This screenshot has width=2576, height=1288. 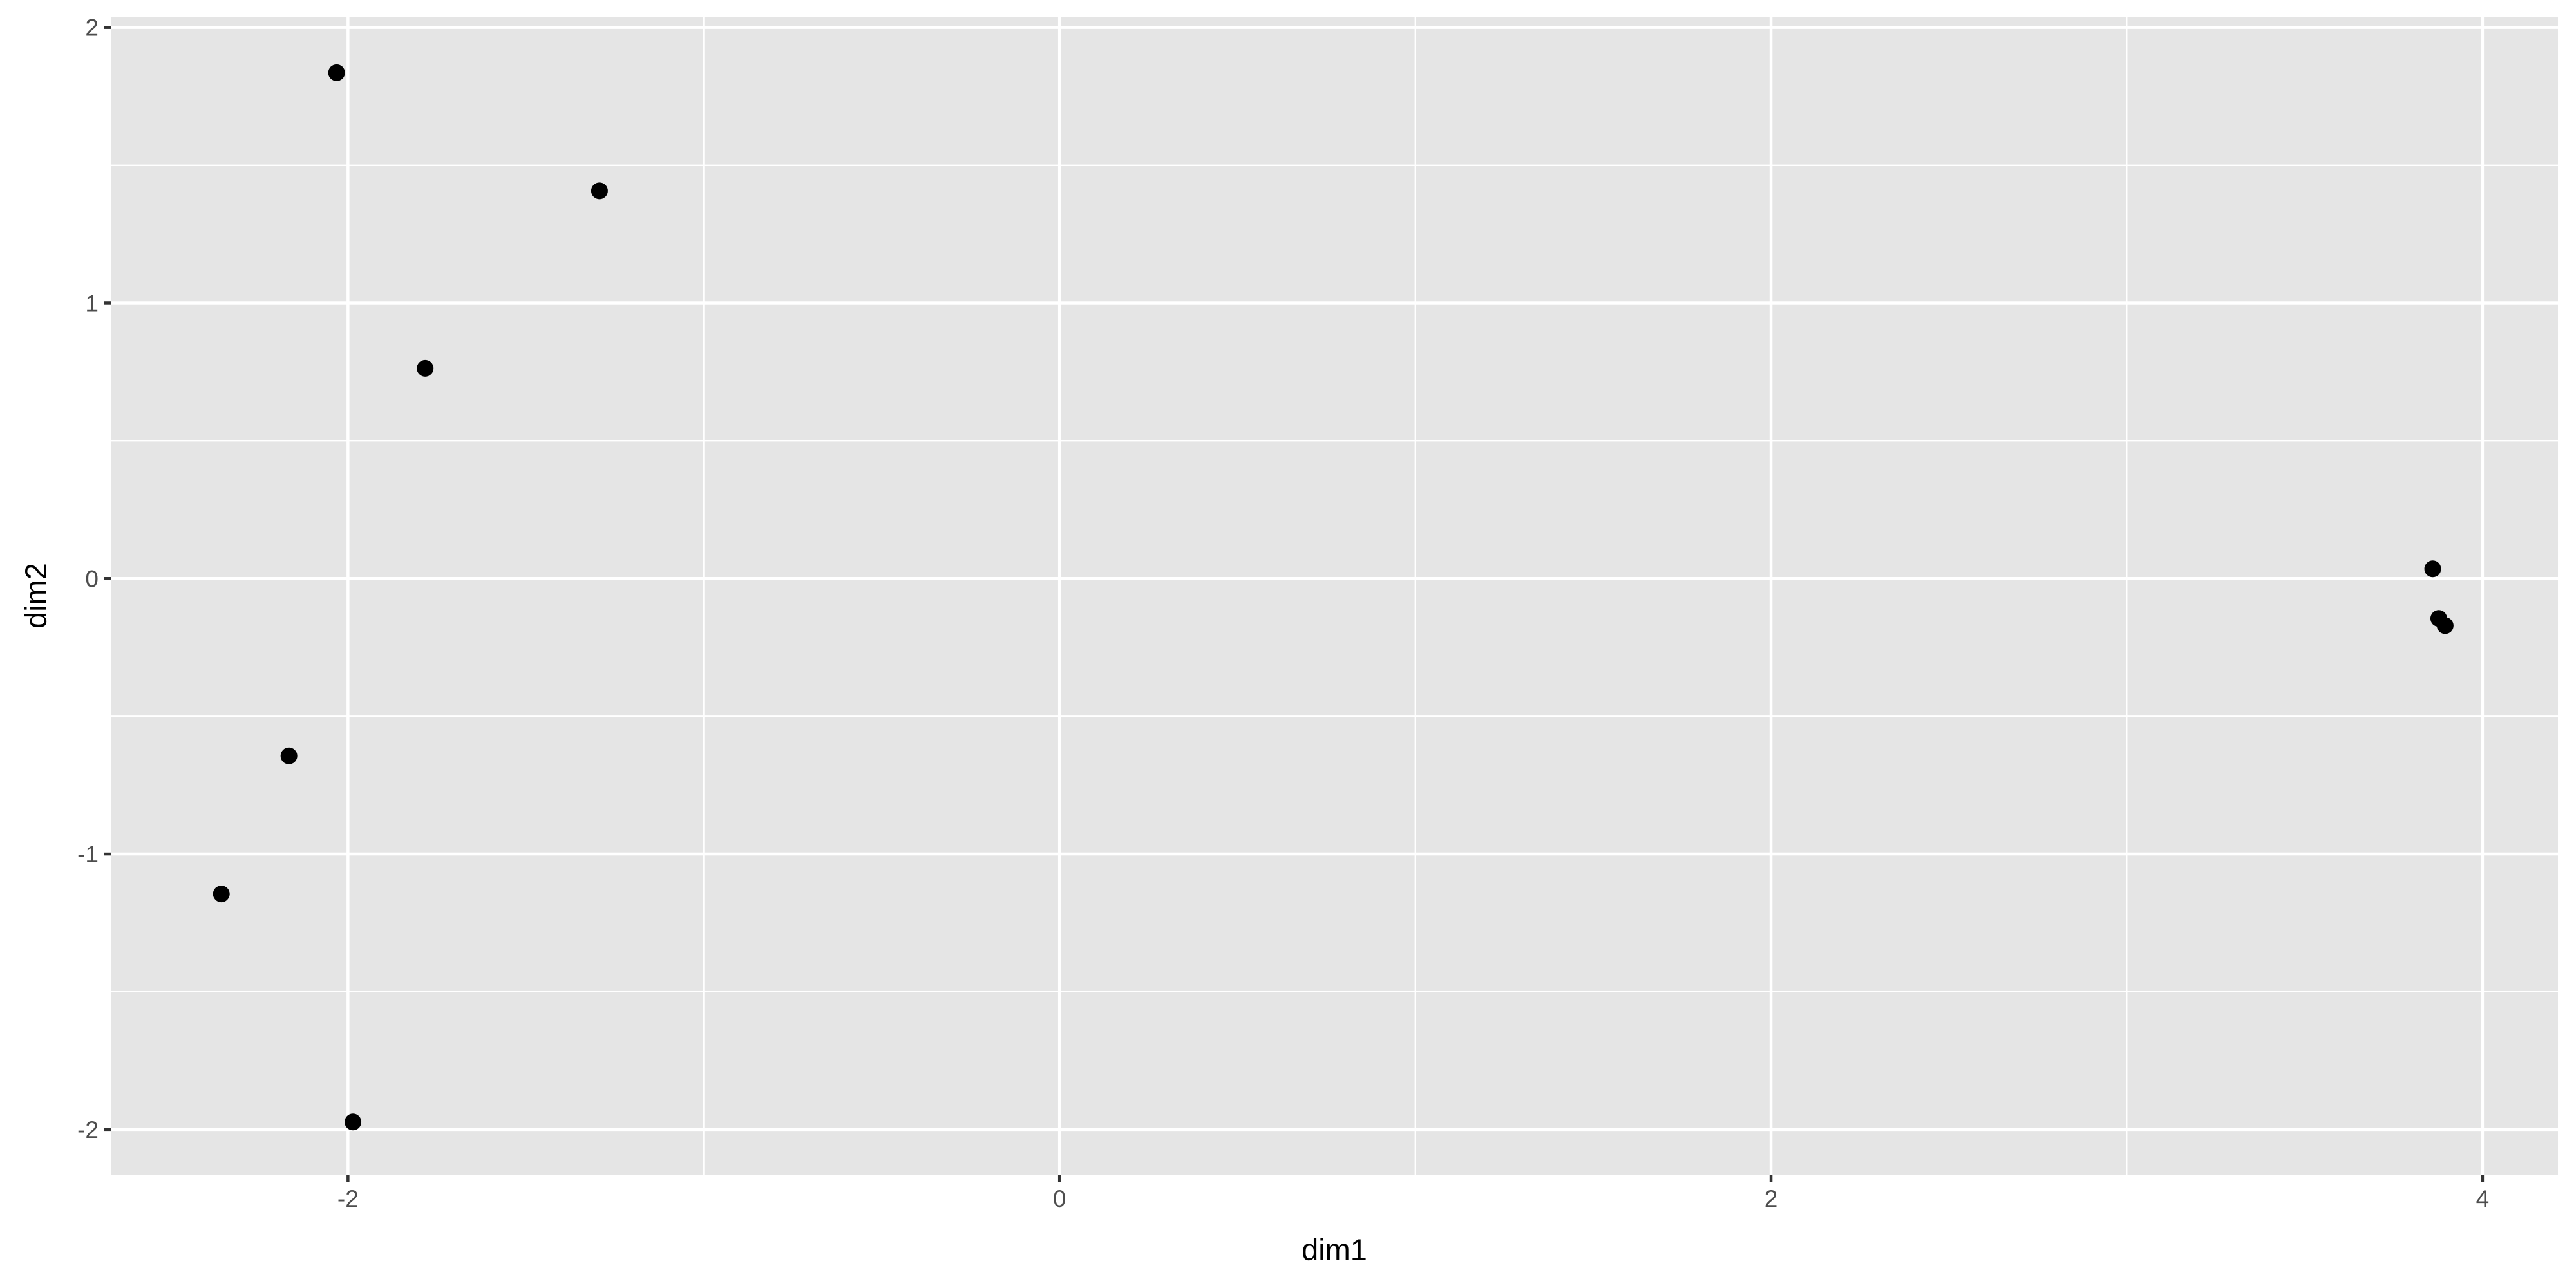 I want to click on x-tick-label: 2, so click(x=1772, y=1199).